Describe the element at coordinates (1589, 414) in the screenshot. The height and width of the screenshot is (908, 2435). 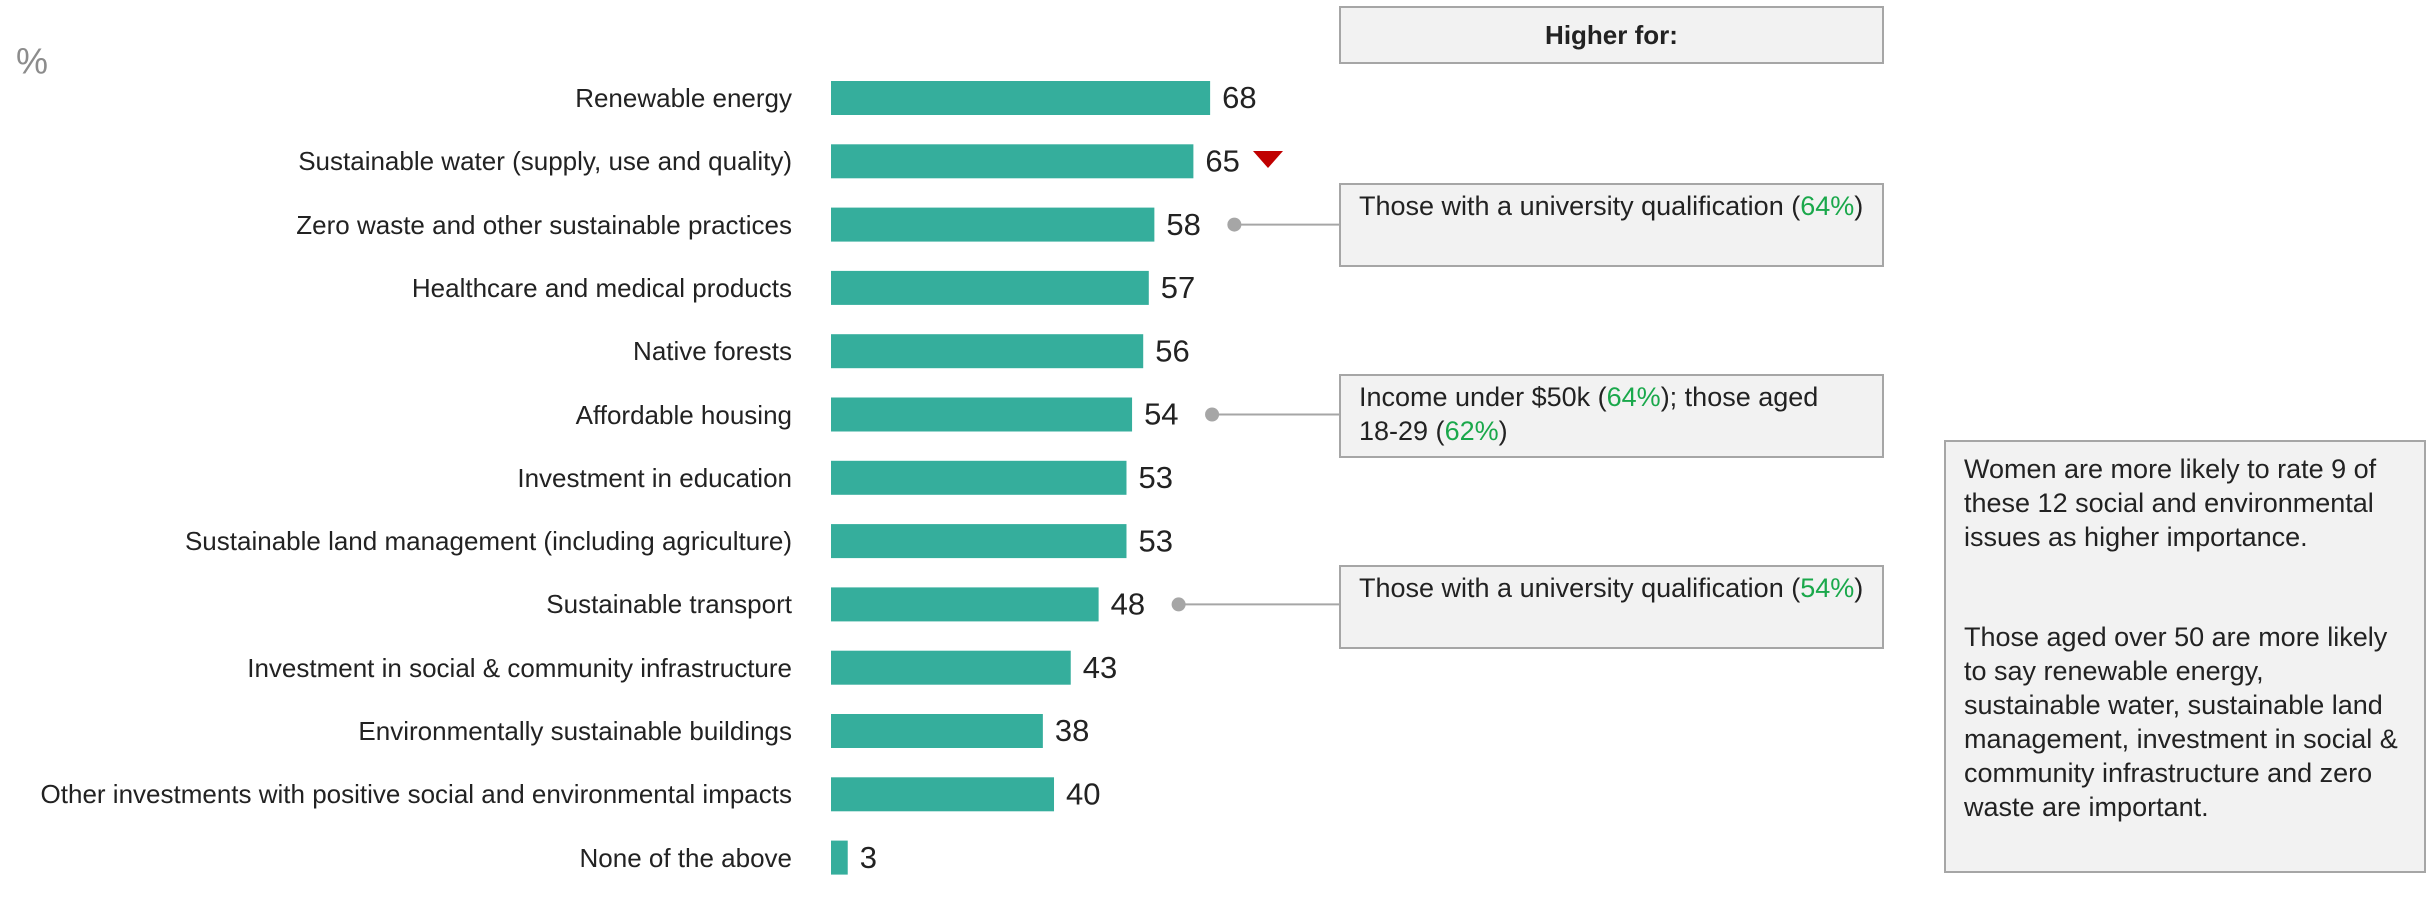
I see `callout-text: ); those aged 18-29 (` at that location.